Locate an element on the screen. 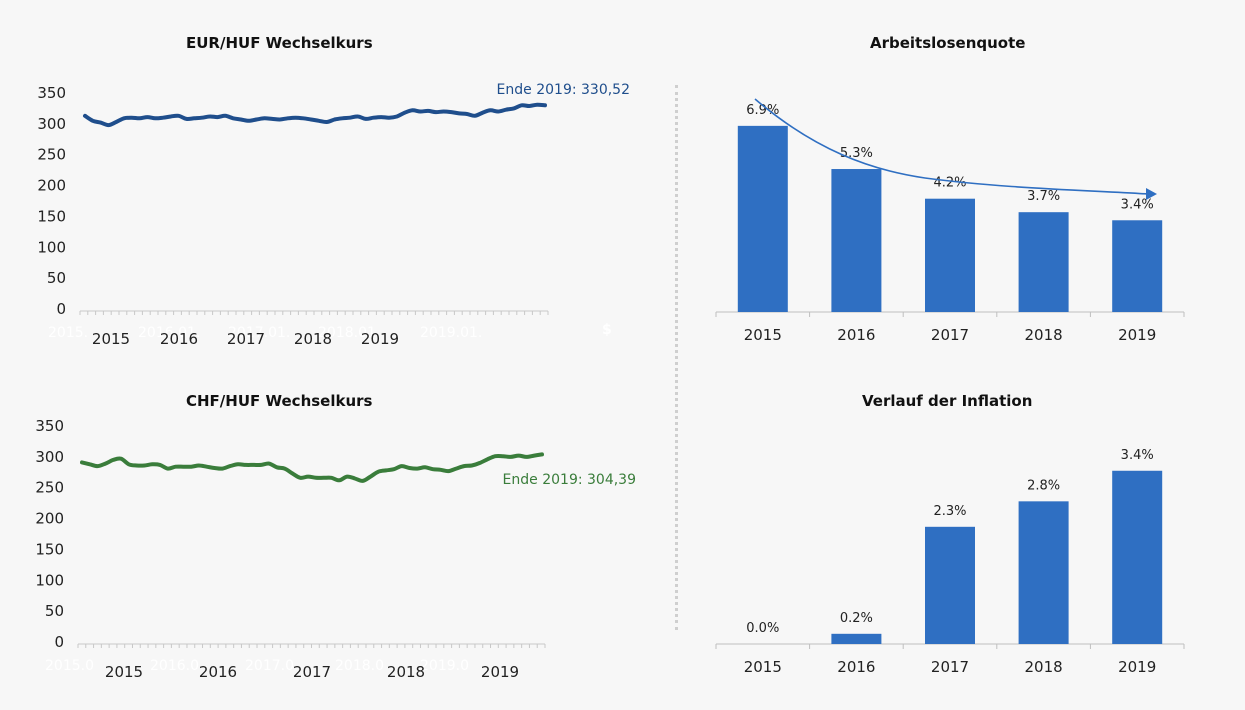  chart-title: Verlauf der Inflation is located at coordinates (947, 401).